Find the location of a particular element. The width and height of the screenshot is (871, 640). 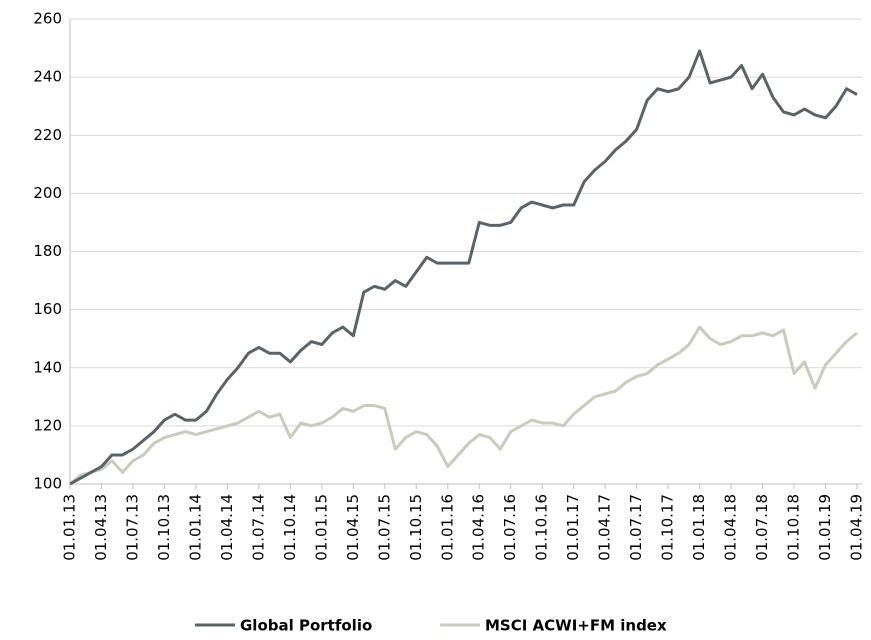

x-tick-label: 01.07.17 is located at coordinates (636, 527).